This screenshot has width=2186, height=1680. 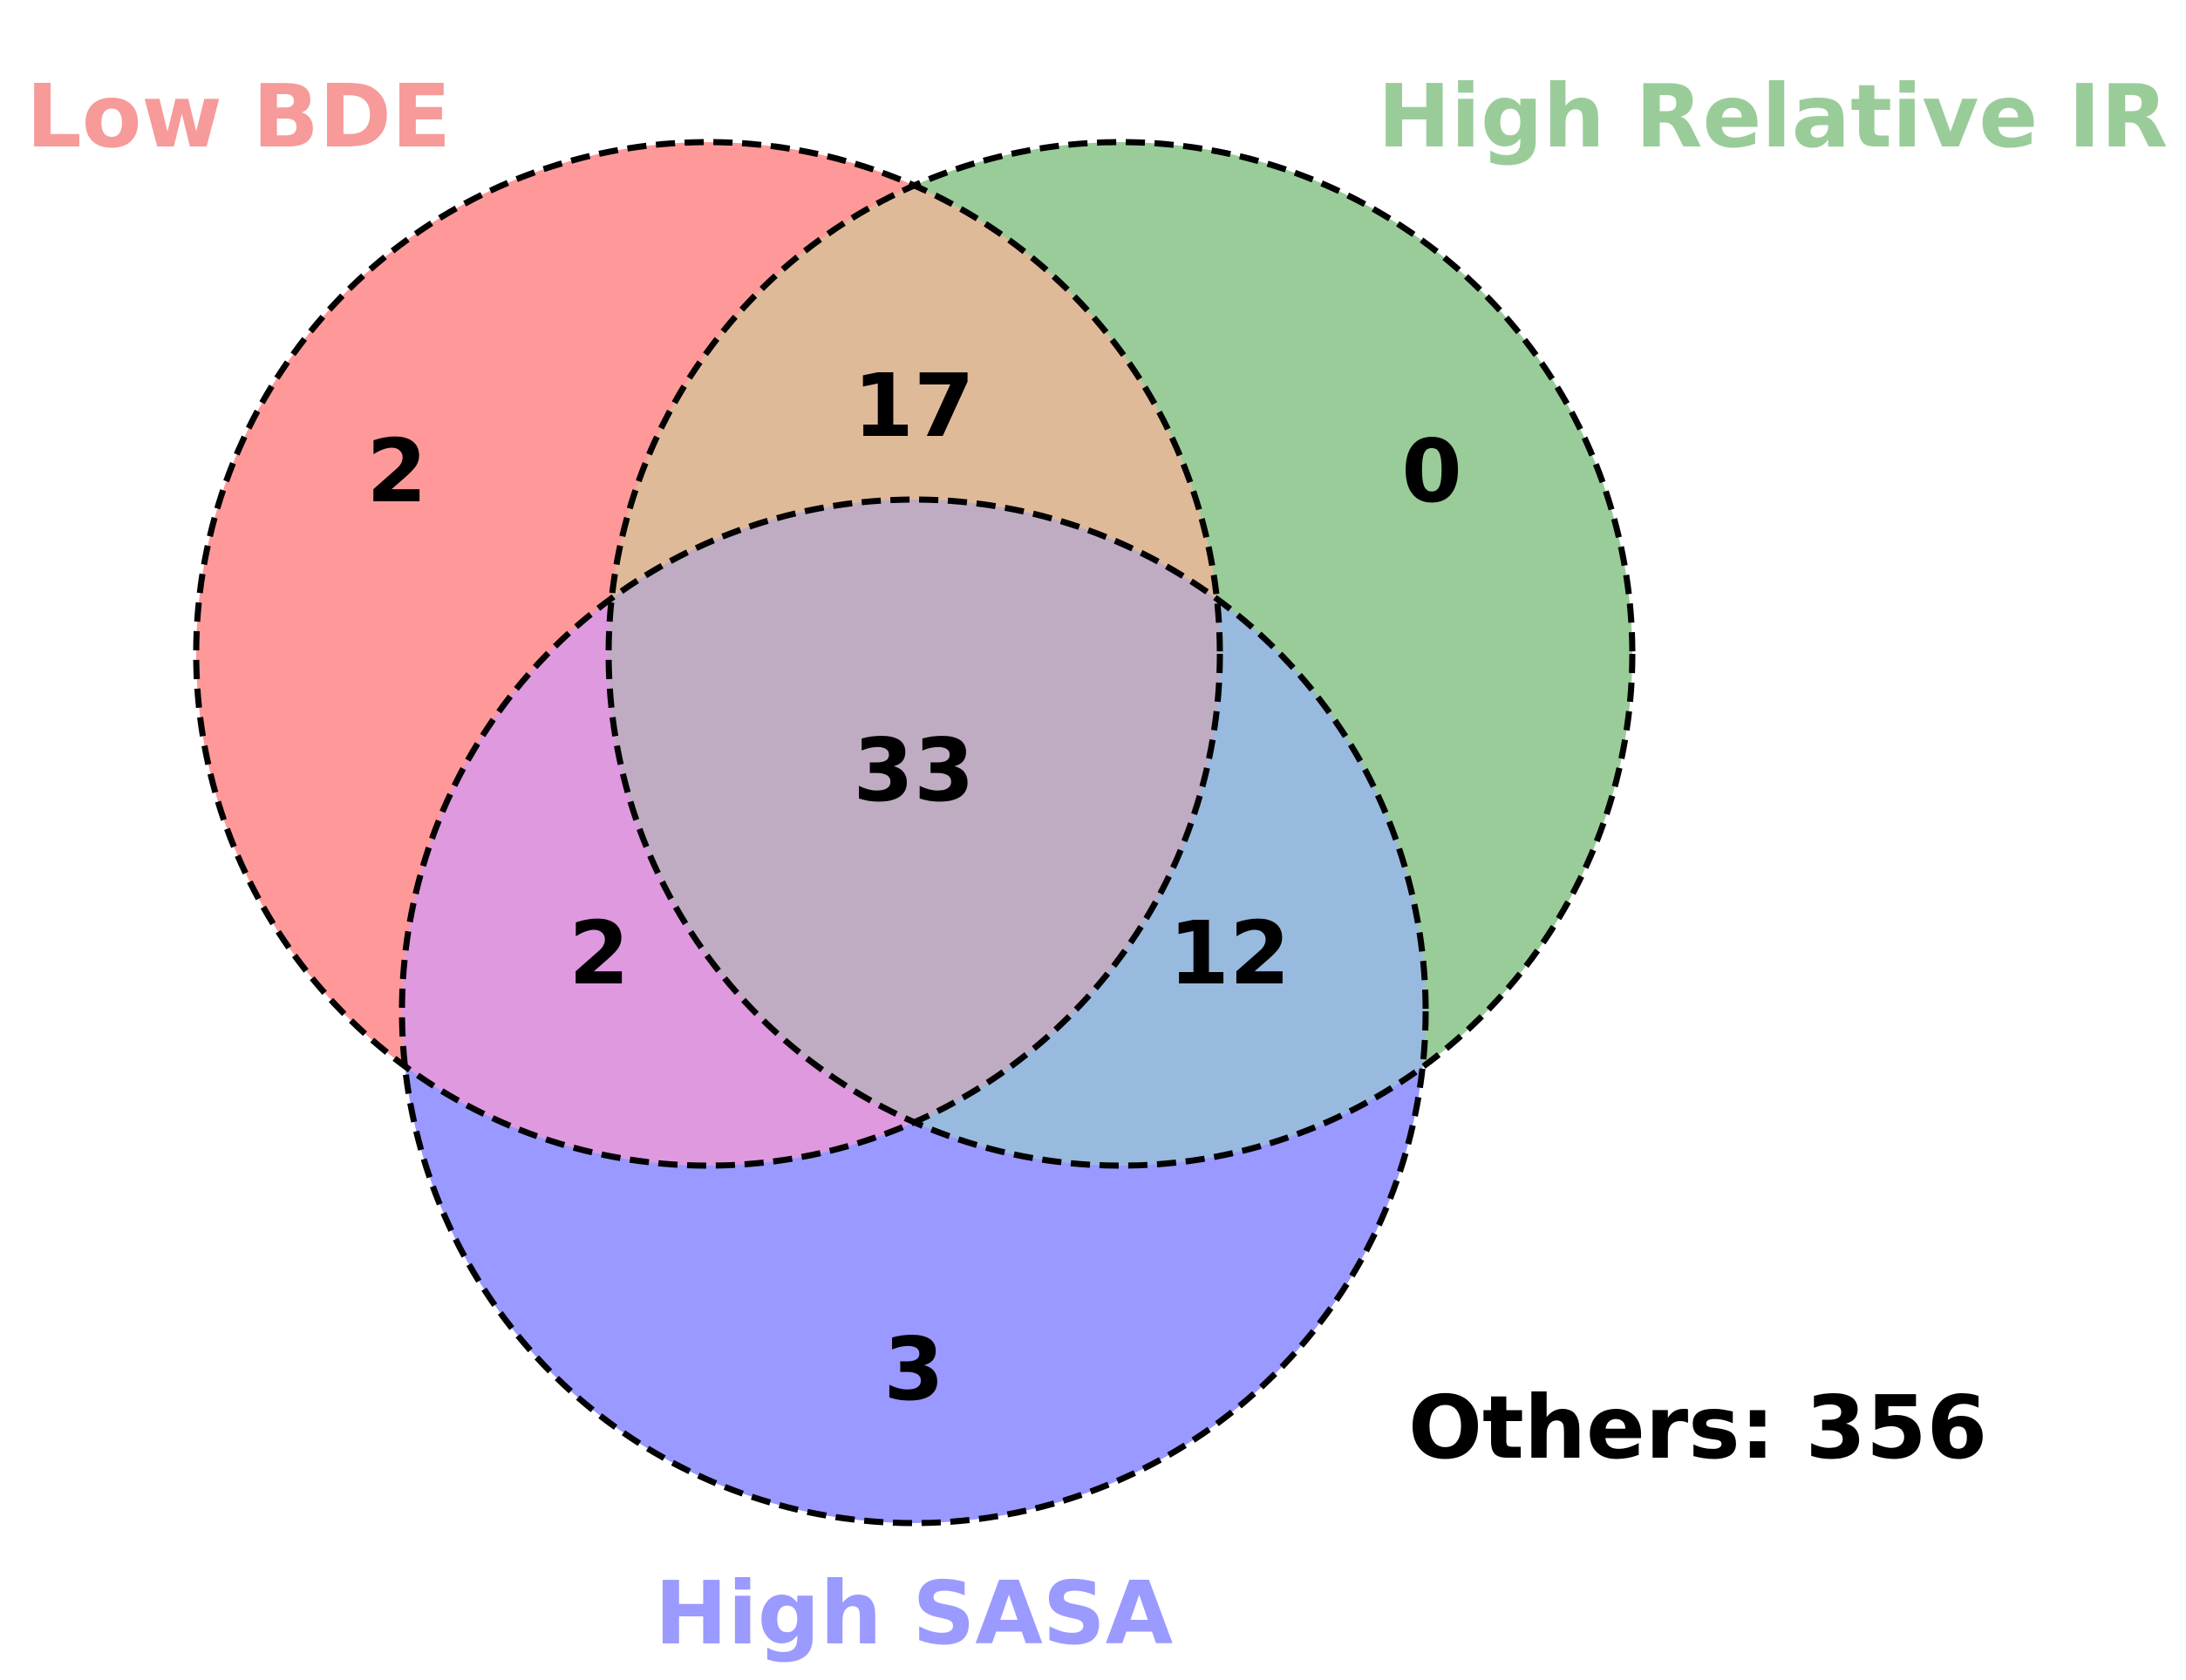 I want to click on set-label-high-sasa: High SASA, so click(x=914, y=1613).